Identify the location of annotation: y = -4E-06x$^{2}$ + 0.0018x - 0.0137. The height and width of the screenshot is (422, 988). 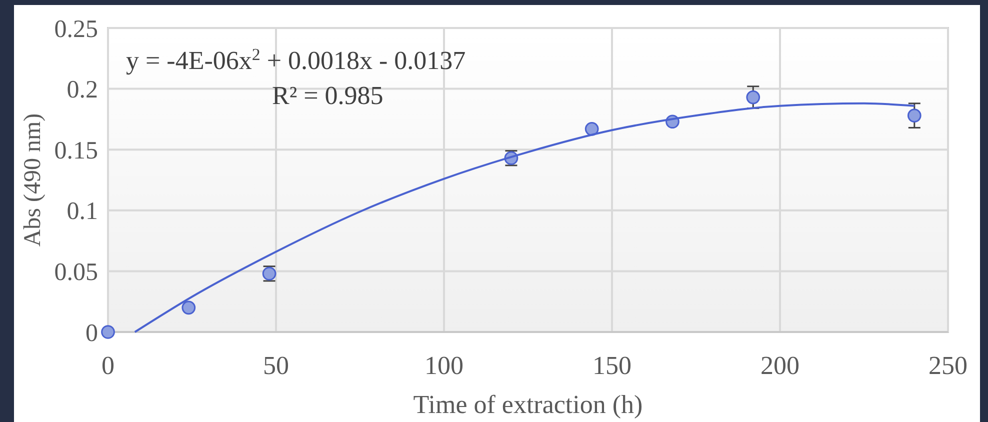
(296, 59).